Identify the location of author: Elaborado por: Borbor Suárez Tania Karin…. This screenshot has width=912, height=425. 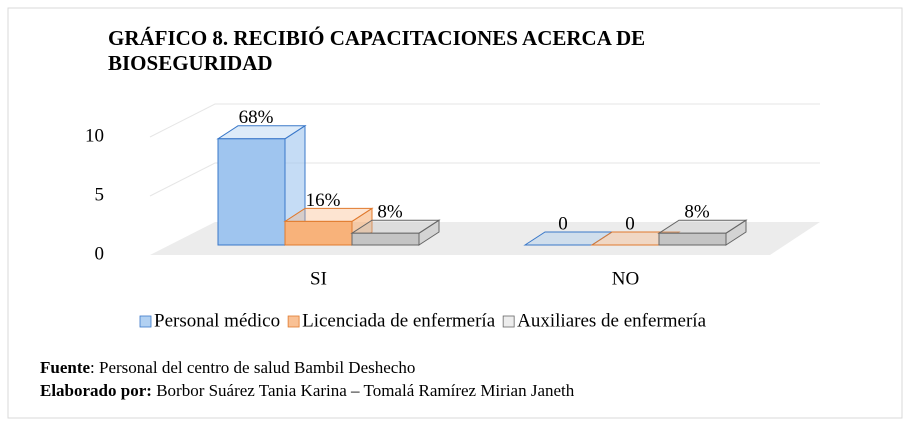
(307, 390).